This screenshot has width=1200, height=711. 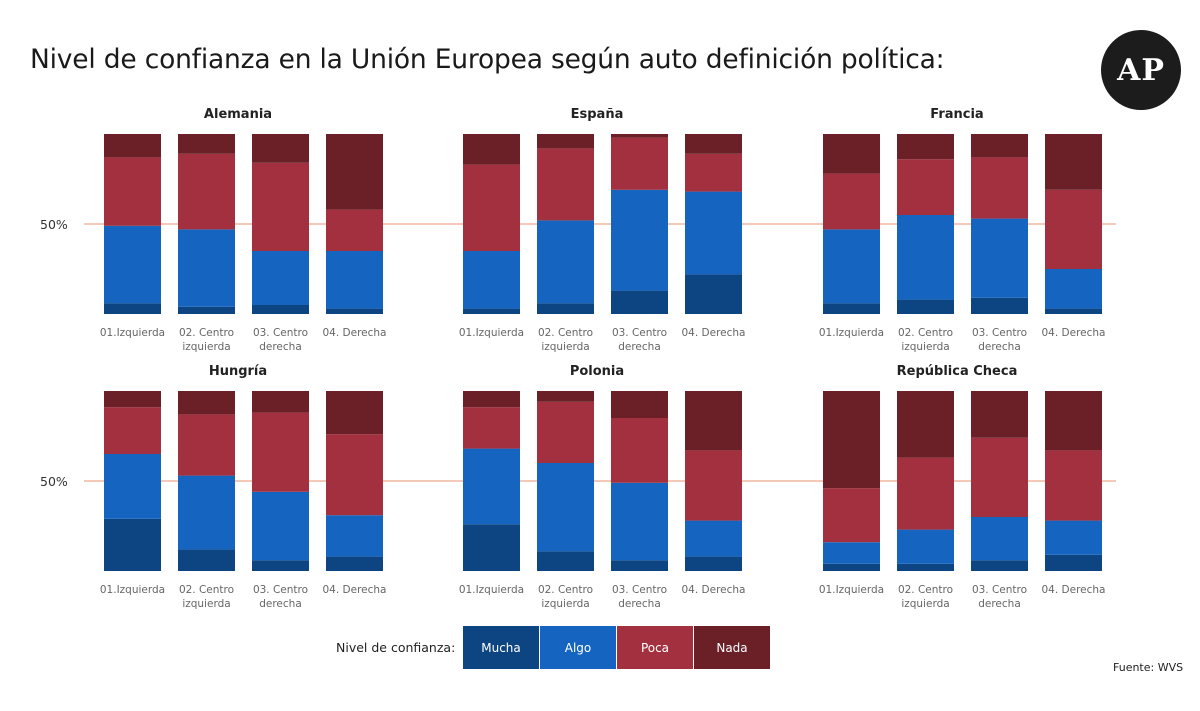 I want to click on legend-item-nada: Nada, so click(x=732, y=647).